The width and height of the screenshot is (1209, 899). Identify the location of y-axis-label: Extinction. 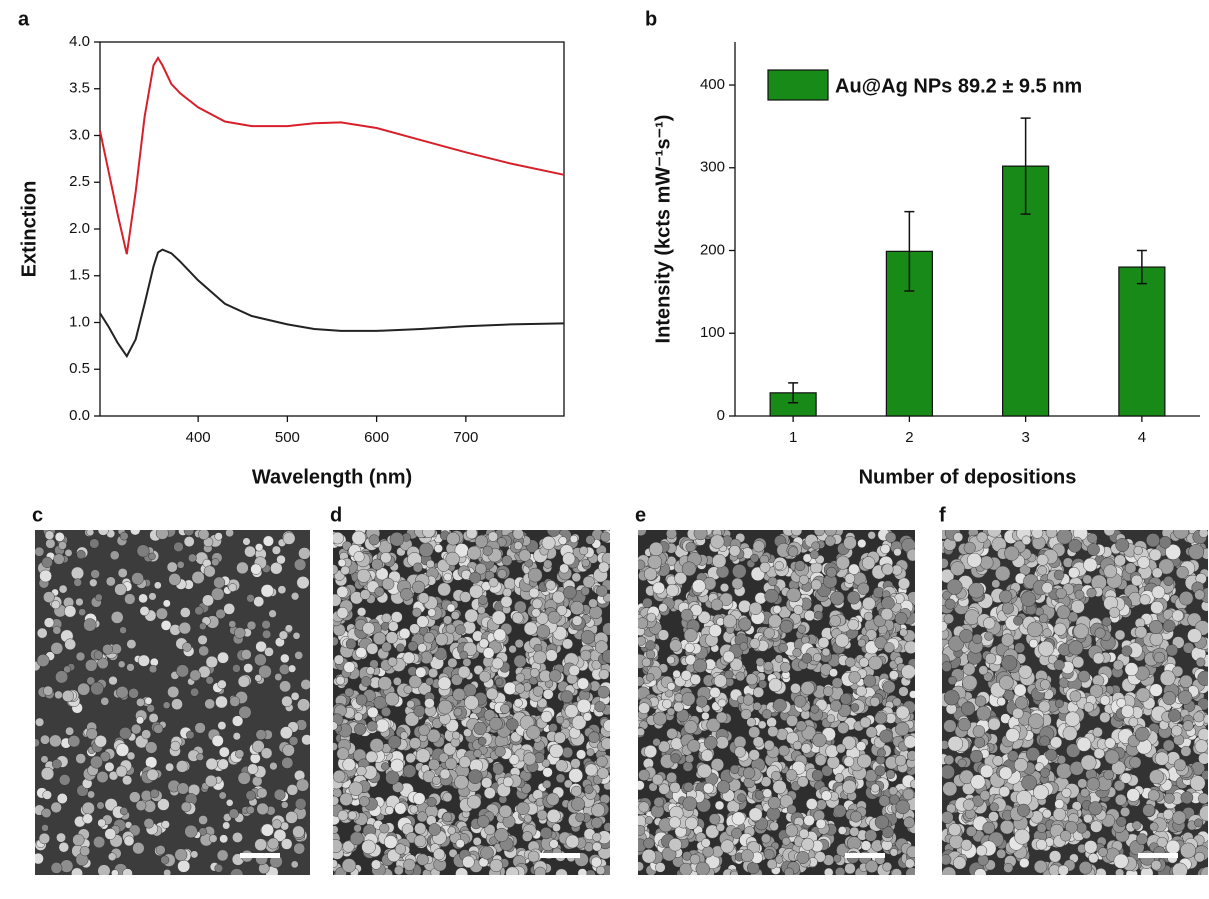
(29, 229).